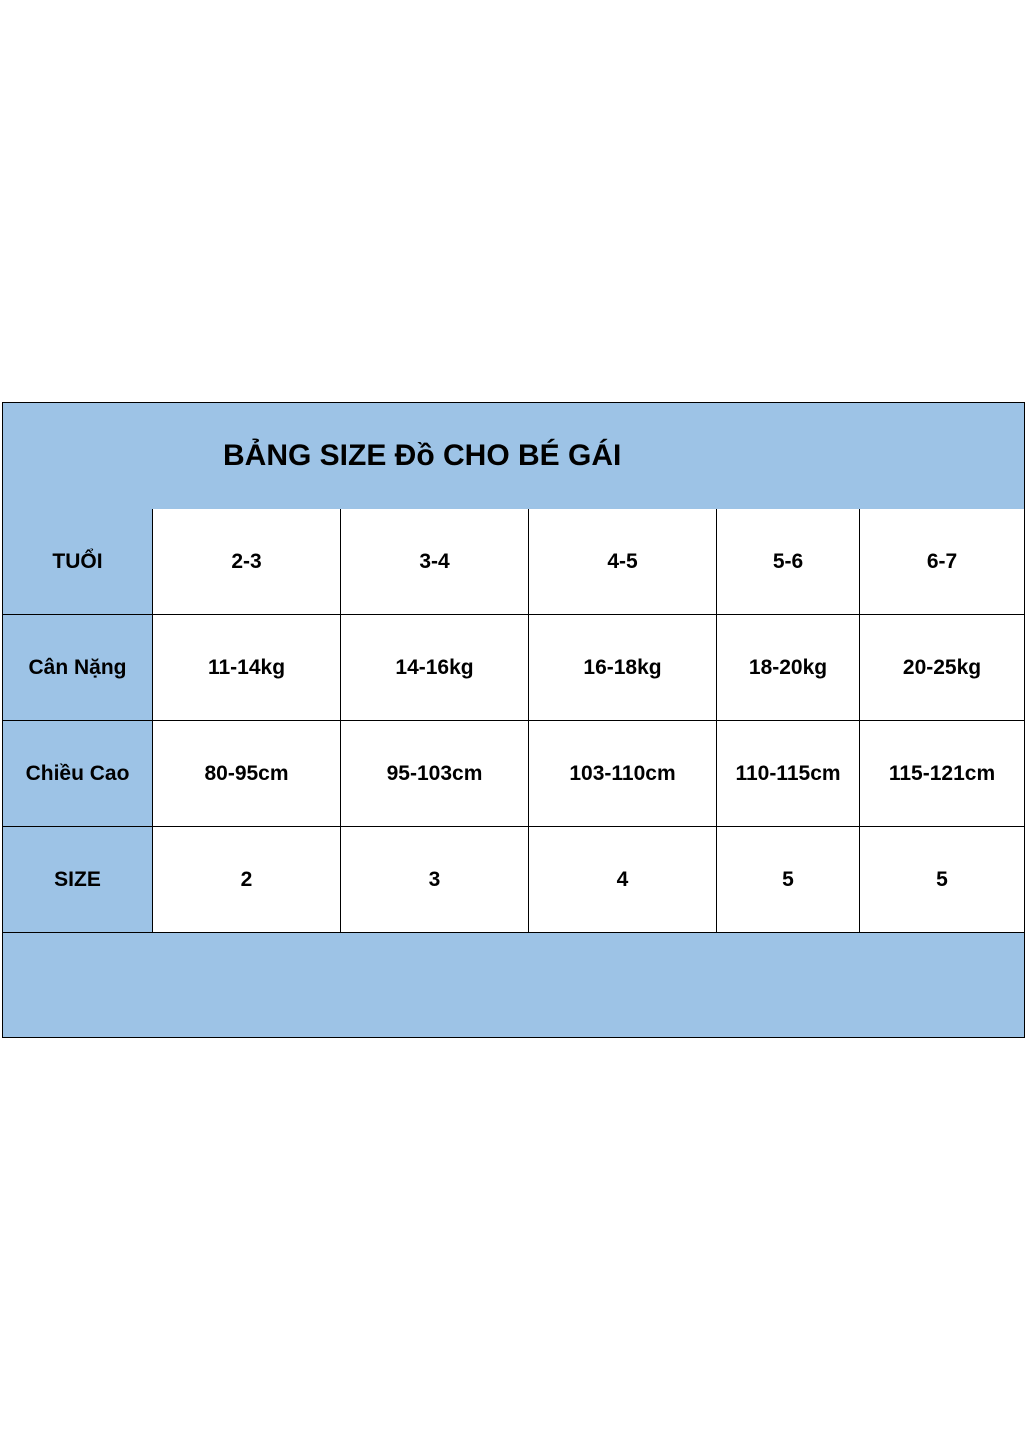  I want to click on table-row: TUỔI 2-3 3-4 4-5 5-6 6-7, so click(513, 562).